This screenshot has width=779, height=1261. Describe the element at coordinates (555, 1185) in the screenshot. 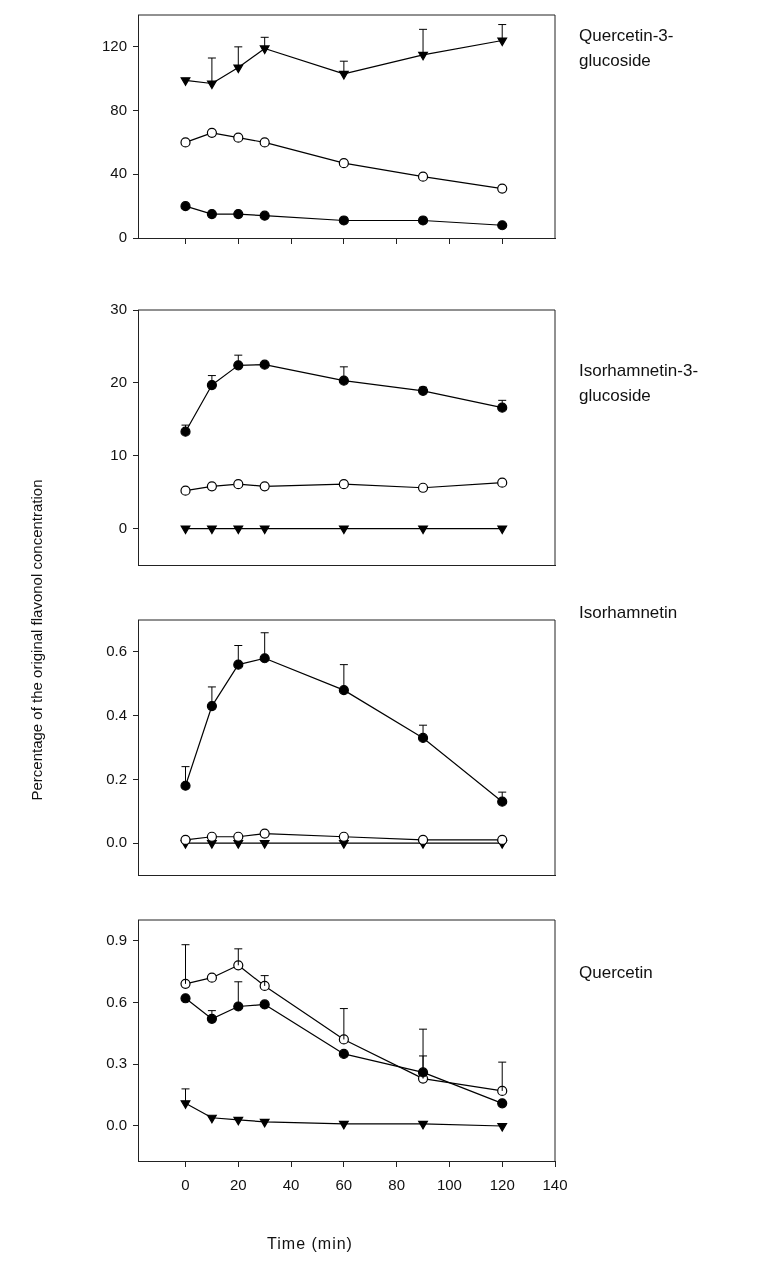

I see `x-tick-label: 140` at that location.